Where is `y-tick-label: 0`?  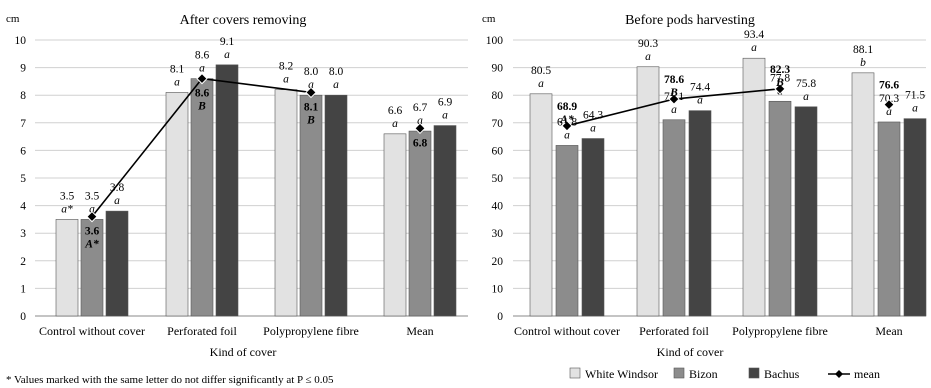
y-tick-label: 0 is located at coordinates (23, 317).